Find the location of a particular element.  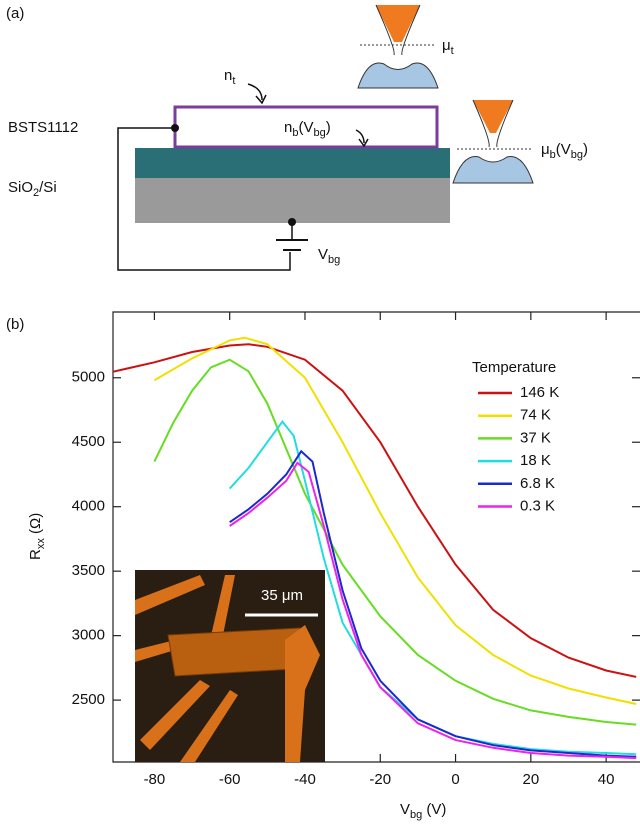

x-tick-label: -80 is located at coordinates (155, 779).